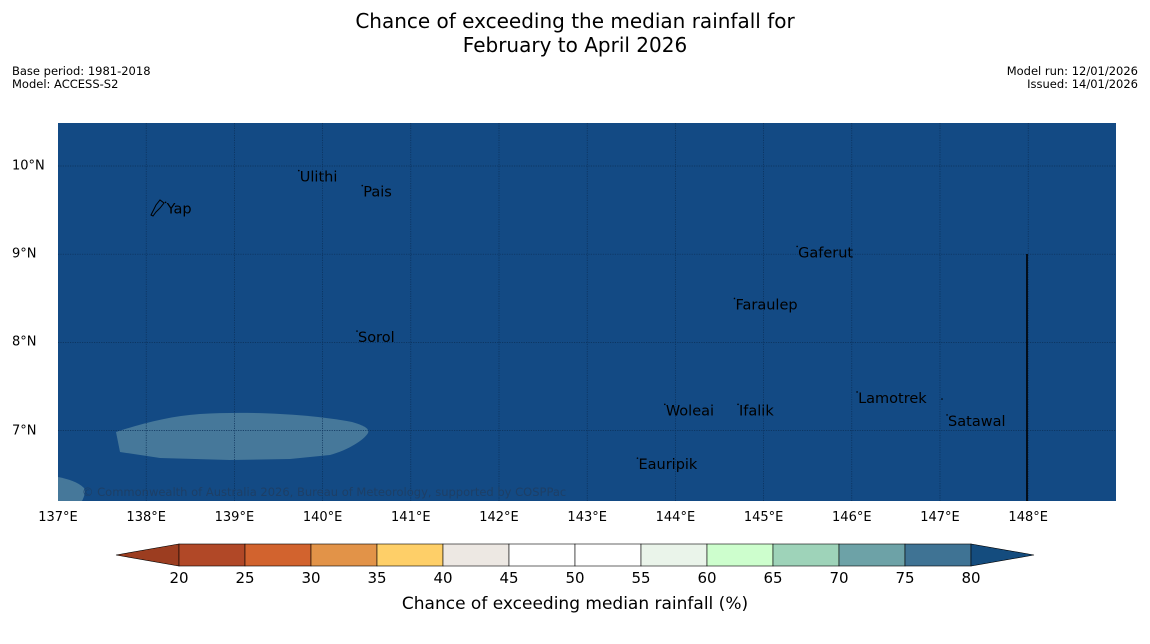 Image resolution: width=1150 pixels, height=644 pixels. Describe the element at coordinates (24, 431) in the screenshot. I see `latitude-tick-label: 7°N` at that location.